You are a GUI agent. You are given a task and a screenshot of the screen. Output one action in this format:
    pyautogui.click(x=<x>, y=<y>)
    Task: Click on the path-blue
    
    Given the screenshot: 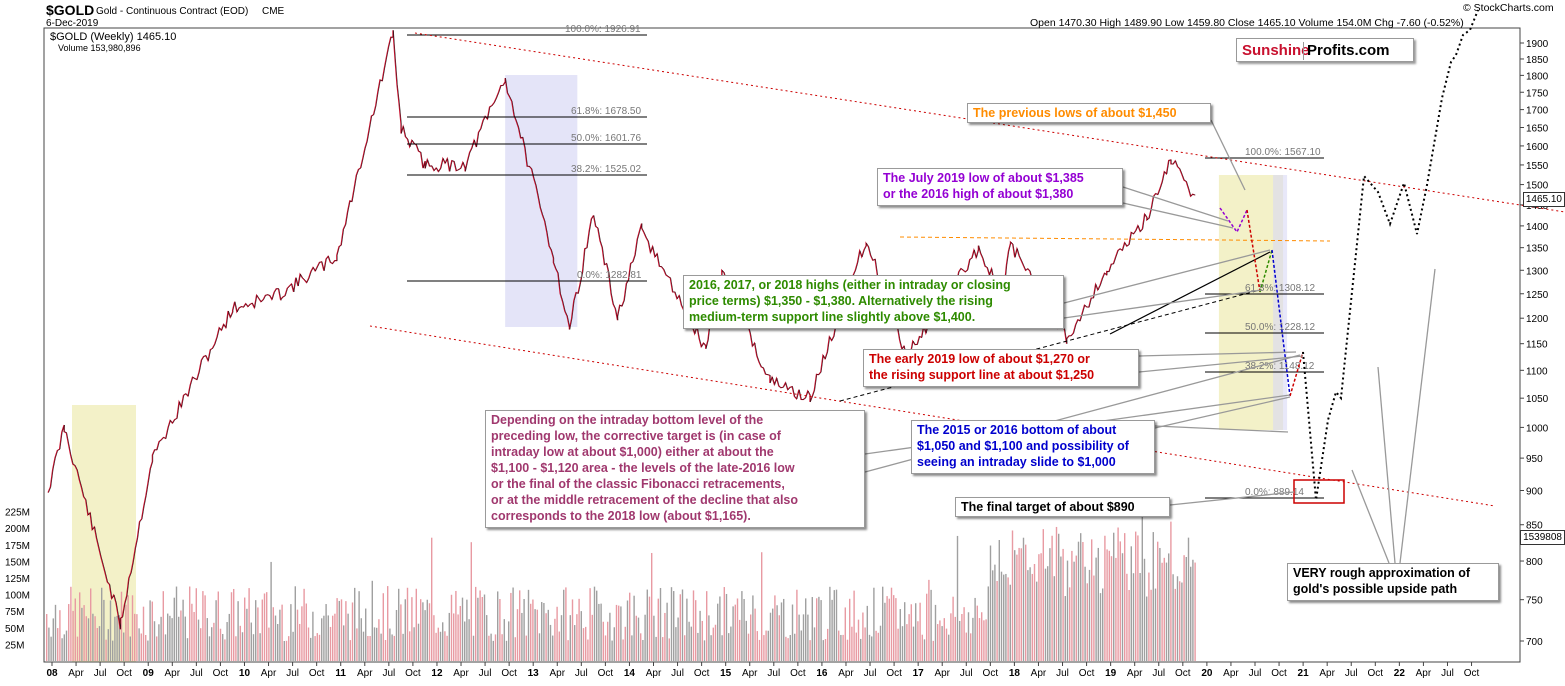 What is the action you would take?
    pyautogui.click(x=1281, y=323)
    